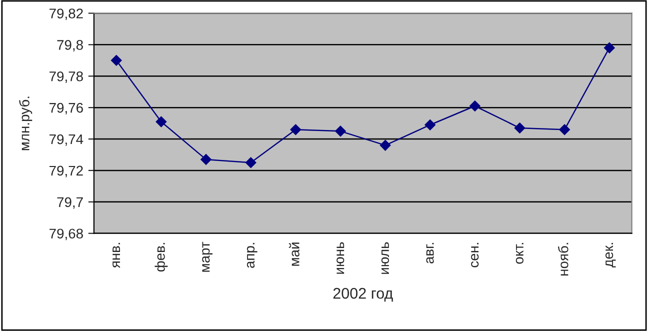 Image resolution: width=648 pixels, height=331 pixels. Describe the element at coordinates (385, 258) in the screenshot. I see `x-tick-label: июль` at that location.